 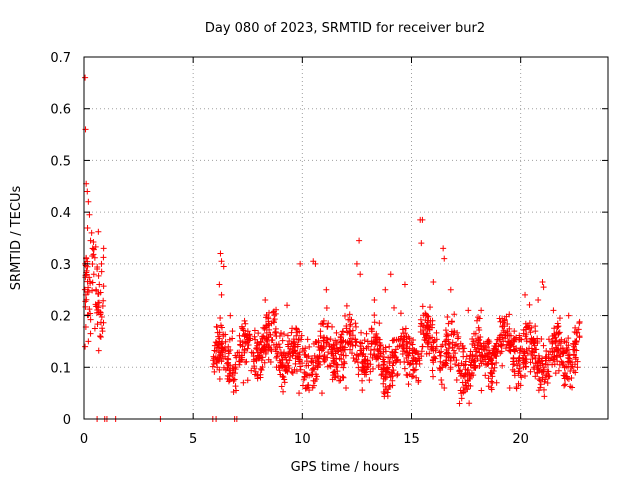 What do you see at coordinates (193, 439) in the screenshot?
I see `x-tick-label: 5` at bounding box center [193, 439].